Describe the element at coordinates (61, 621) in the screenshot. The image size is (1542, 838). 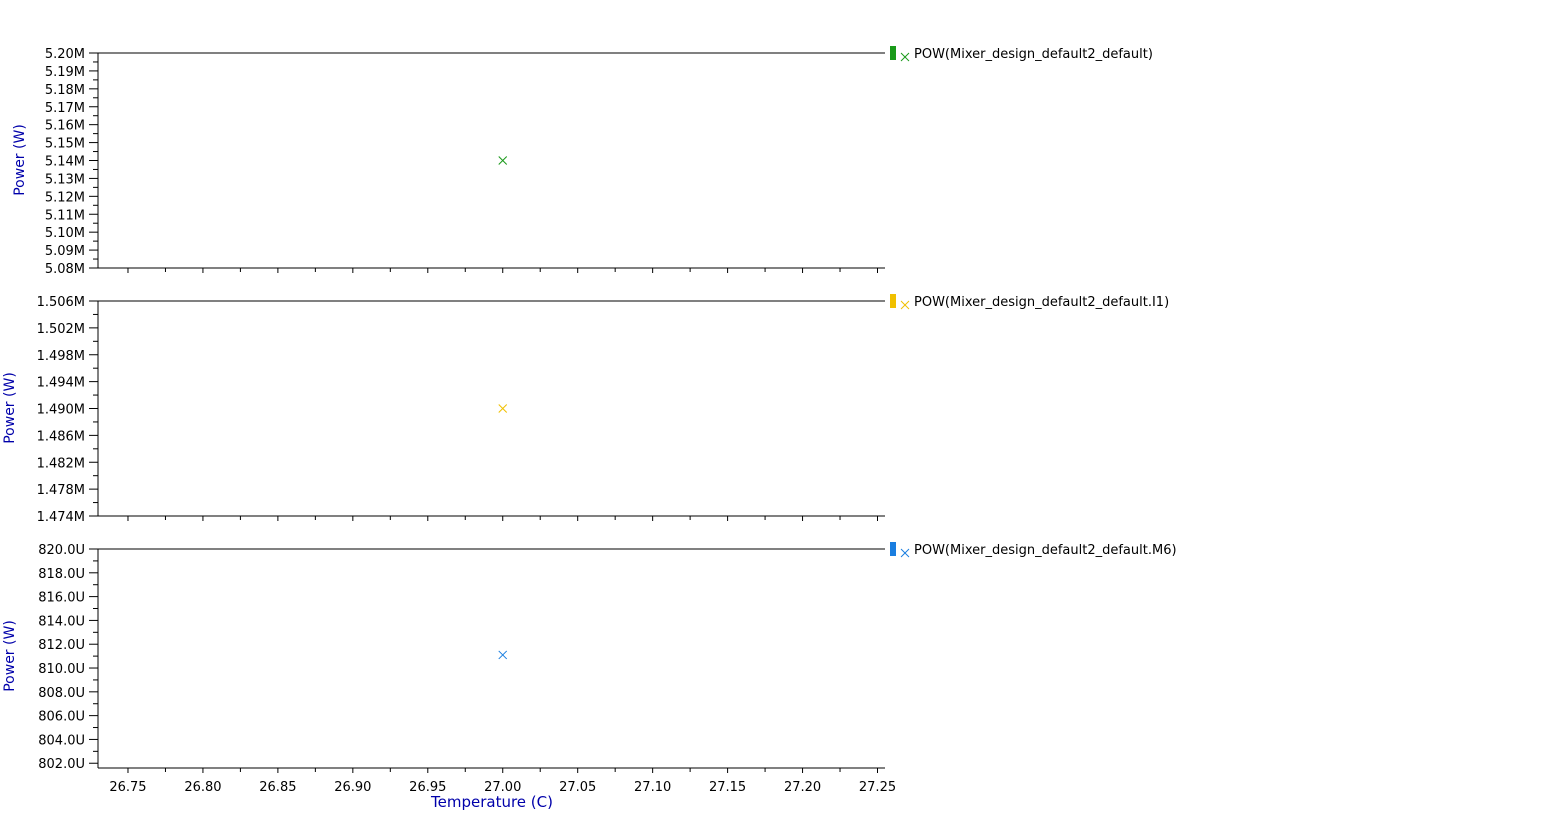
I see `y-tick-label: 814.0U` at that location.